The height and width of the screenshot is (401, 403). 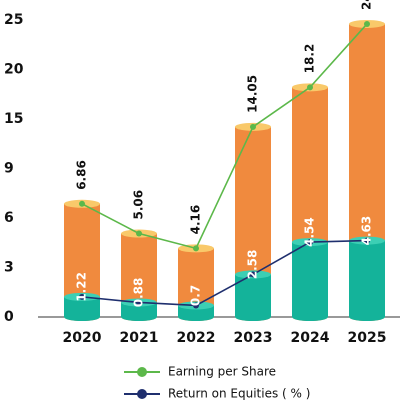 I want to click on y-tick-label: 9, so click(x=9, y=169).